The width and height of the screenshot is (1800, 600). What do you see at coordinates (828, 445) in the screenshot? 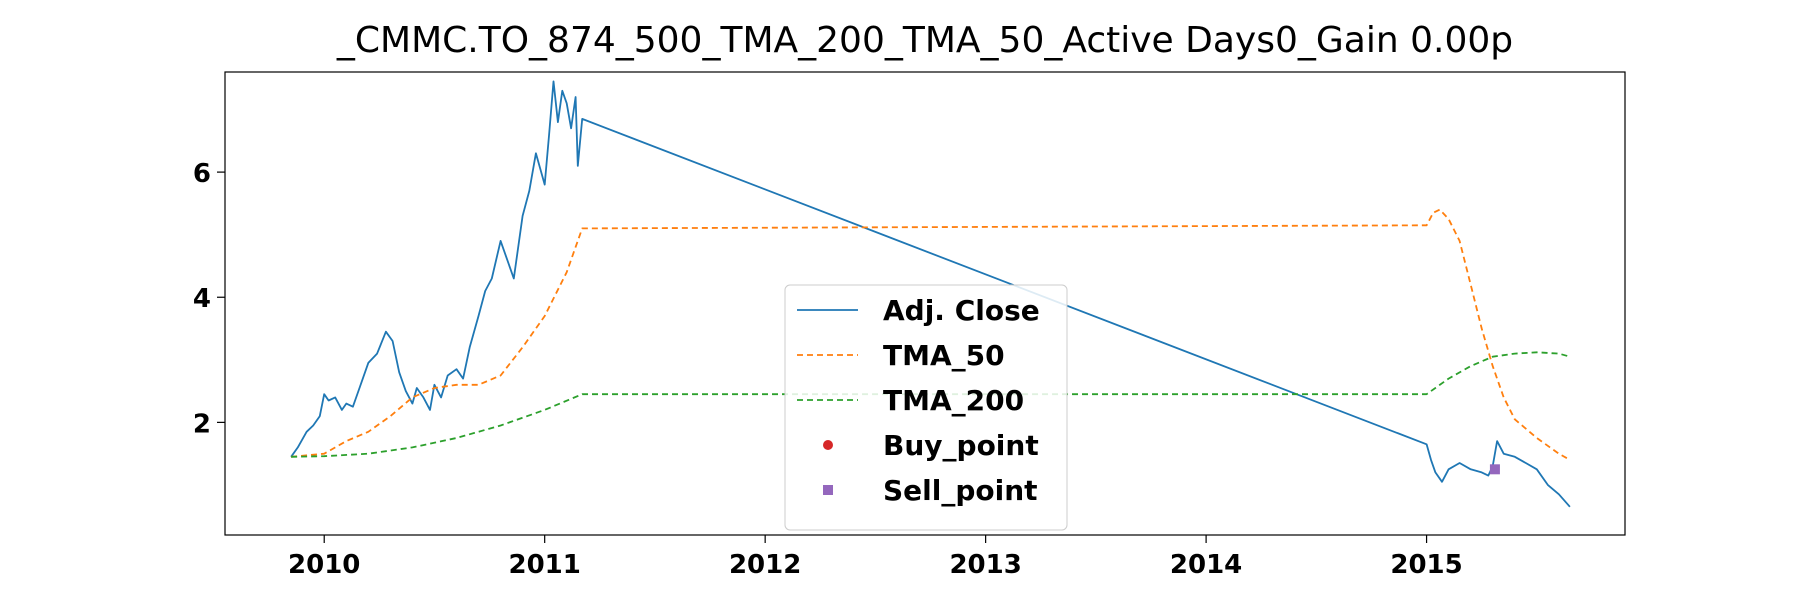
I see `legend-swatch-buy-point` at bounding box center [828, 445].